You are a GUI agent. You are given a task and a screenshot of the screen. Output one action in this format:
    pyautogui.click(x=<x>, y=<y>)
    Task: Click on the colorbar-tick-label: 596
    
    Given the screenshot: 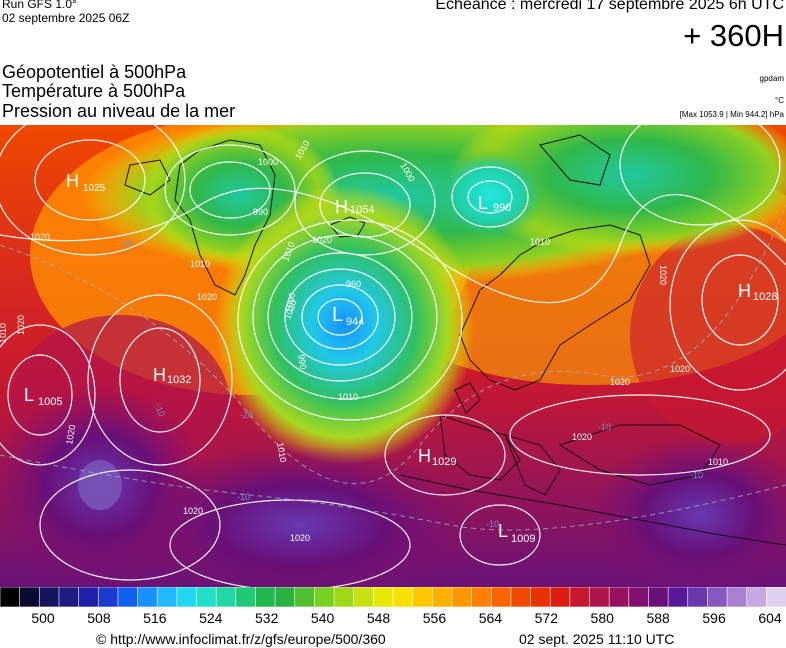 What is the action you would take?
    pyautogui.click(x=714, y=618)
    